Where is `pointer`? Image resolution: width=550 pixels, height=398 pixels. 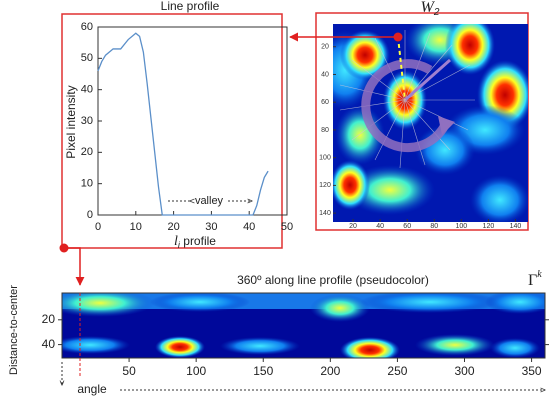
pointer is located at coordinates (427, 80).